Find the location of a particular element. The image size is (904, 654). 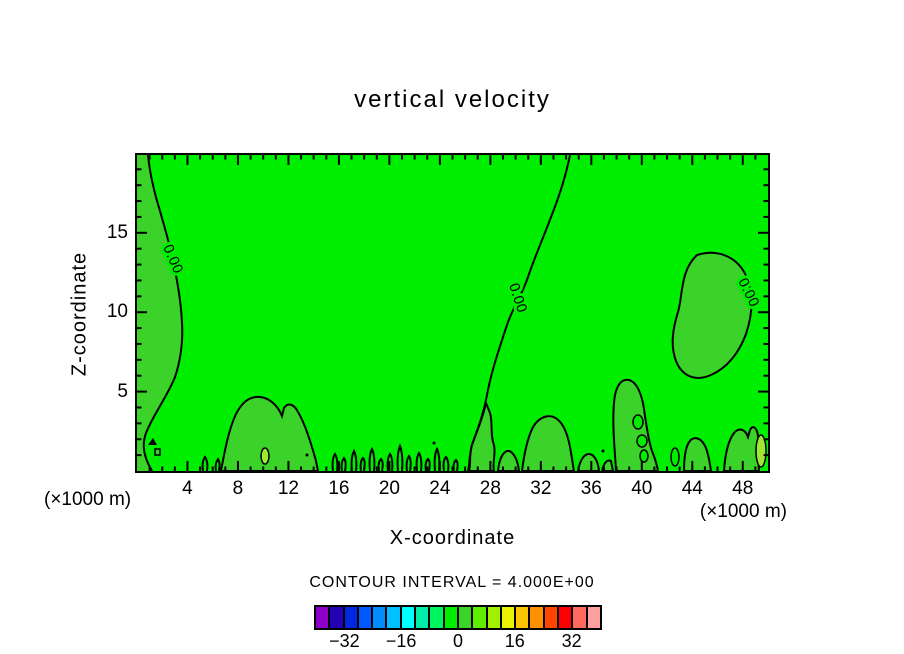

x-tick-label: 24 is located at coordinates (440, 488).